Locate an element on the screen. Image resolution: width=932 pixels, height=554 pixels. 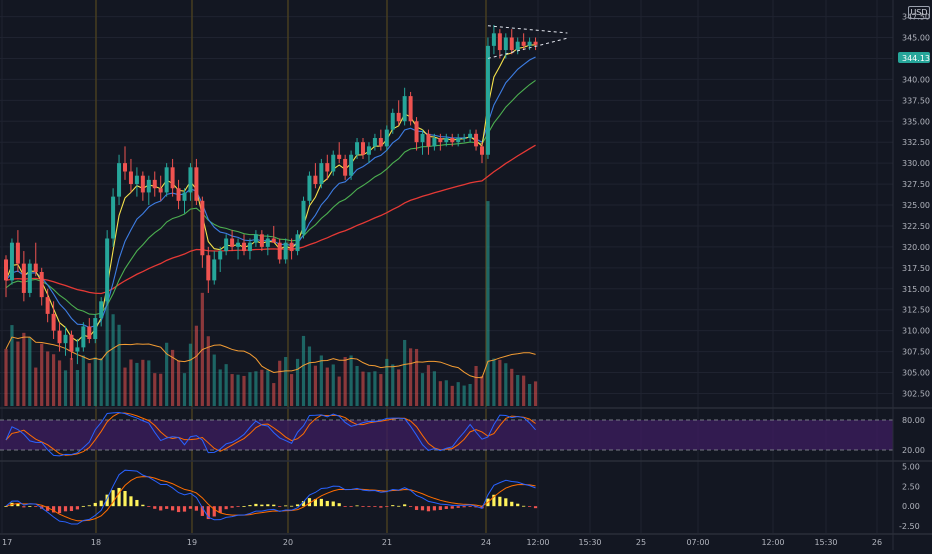
currency-badge: USD is located at coordinates (919, 12).